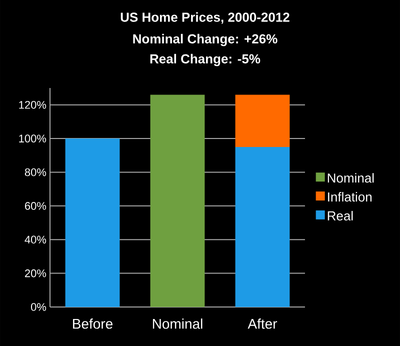 The image size is (400, 346). What do you see at coordinates (35, 240) in the screenshot?
I see `y-tick-label: 40%` at bounding box center [35, 240].